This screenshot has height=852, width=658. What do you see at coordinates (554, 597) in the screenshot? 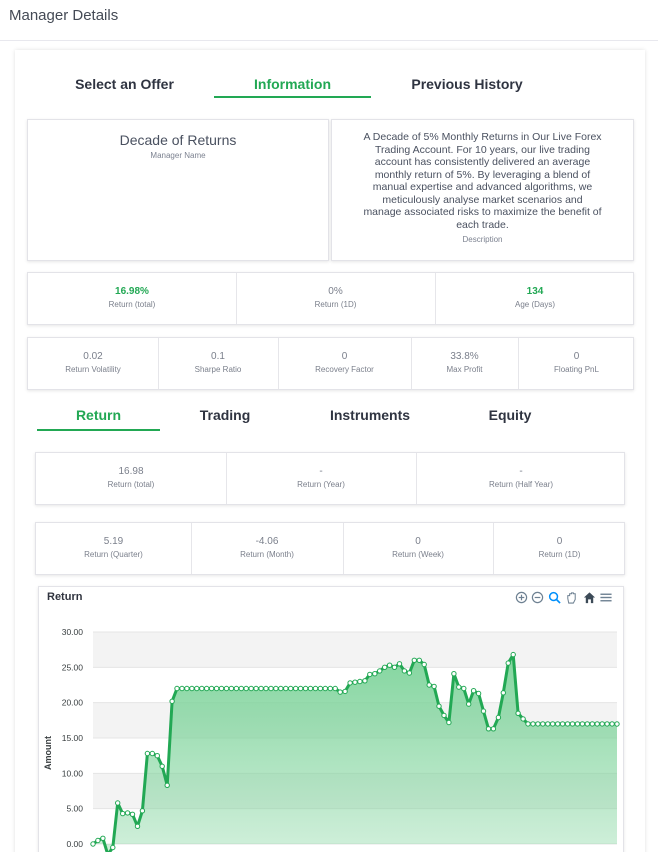
I see `zoom-select-icon` at bounding box center [554, 597].